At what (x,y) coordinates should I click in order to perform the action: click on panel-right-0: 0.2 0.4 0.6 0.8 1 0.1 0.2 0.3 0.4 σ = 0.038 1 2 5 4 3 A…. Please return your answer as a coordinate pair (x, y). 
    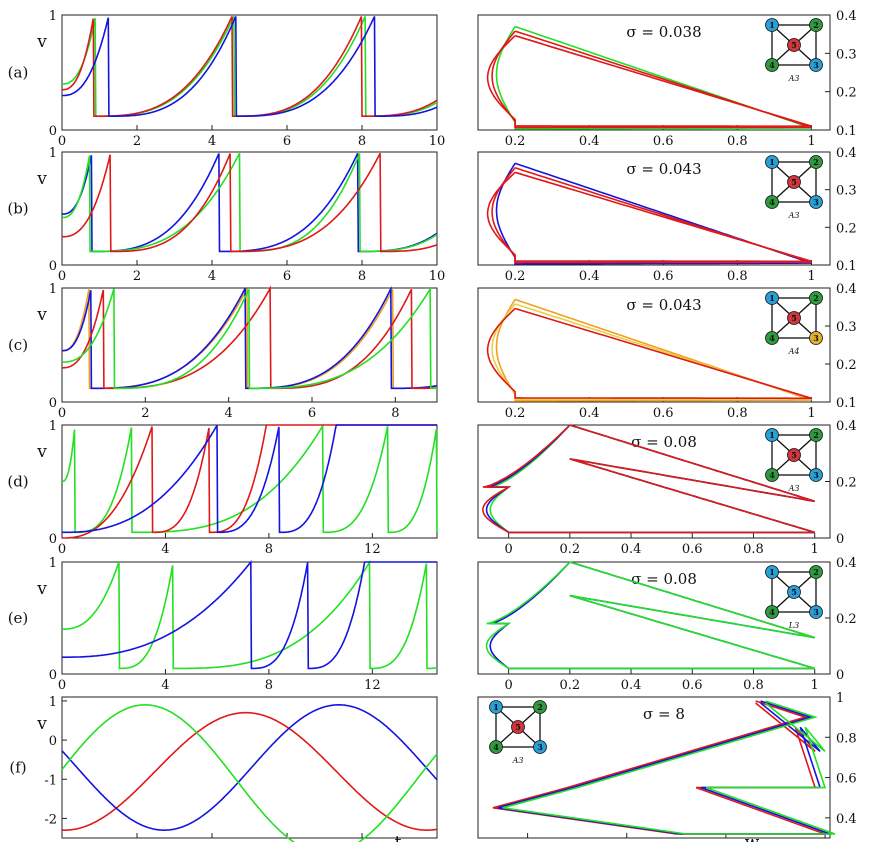
    Looking at the image, I should click on (667, 79).